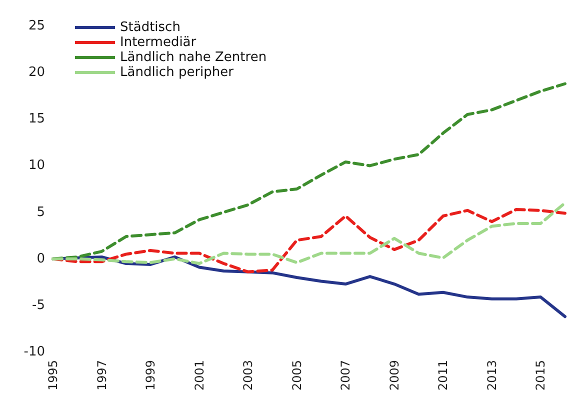  Describe the element at coordinates (53, 375) in the screenshot. I see `x-tick-label: 1995` at that location.